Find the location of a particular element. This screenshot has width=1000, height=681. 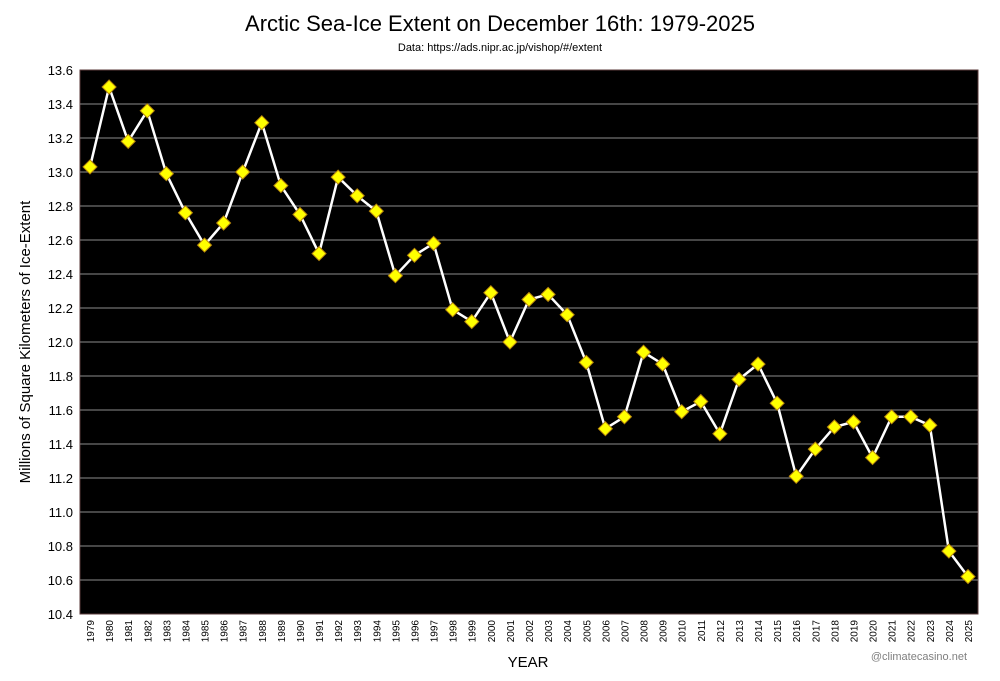

x-tick-label: 1995 is located at coordinates (396, 631).